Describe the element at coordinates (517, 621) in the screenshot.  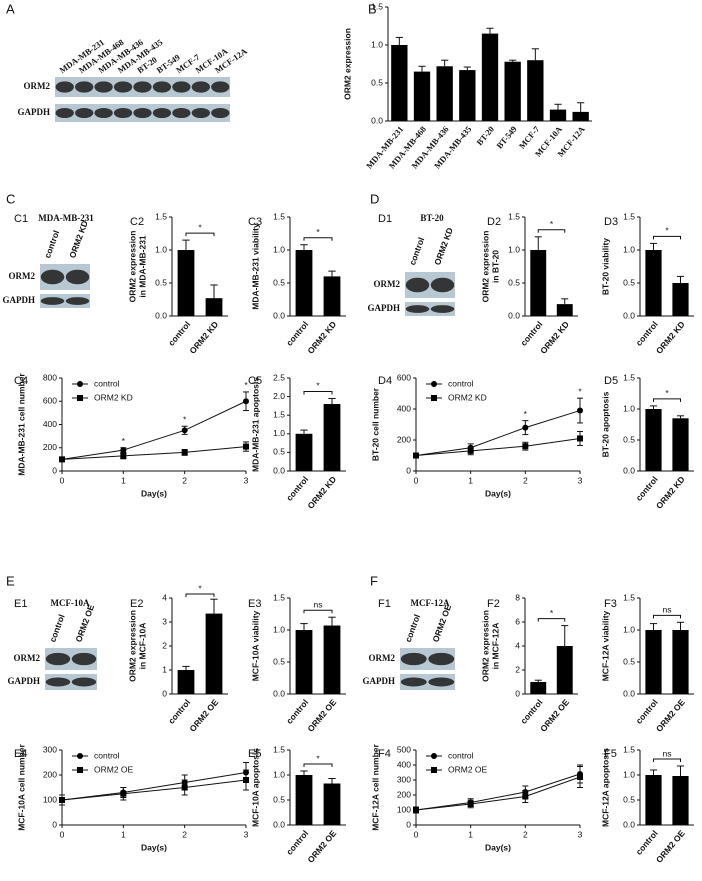
I see `y-tick-label: 6` at that location.